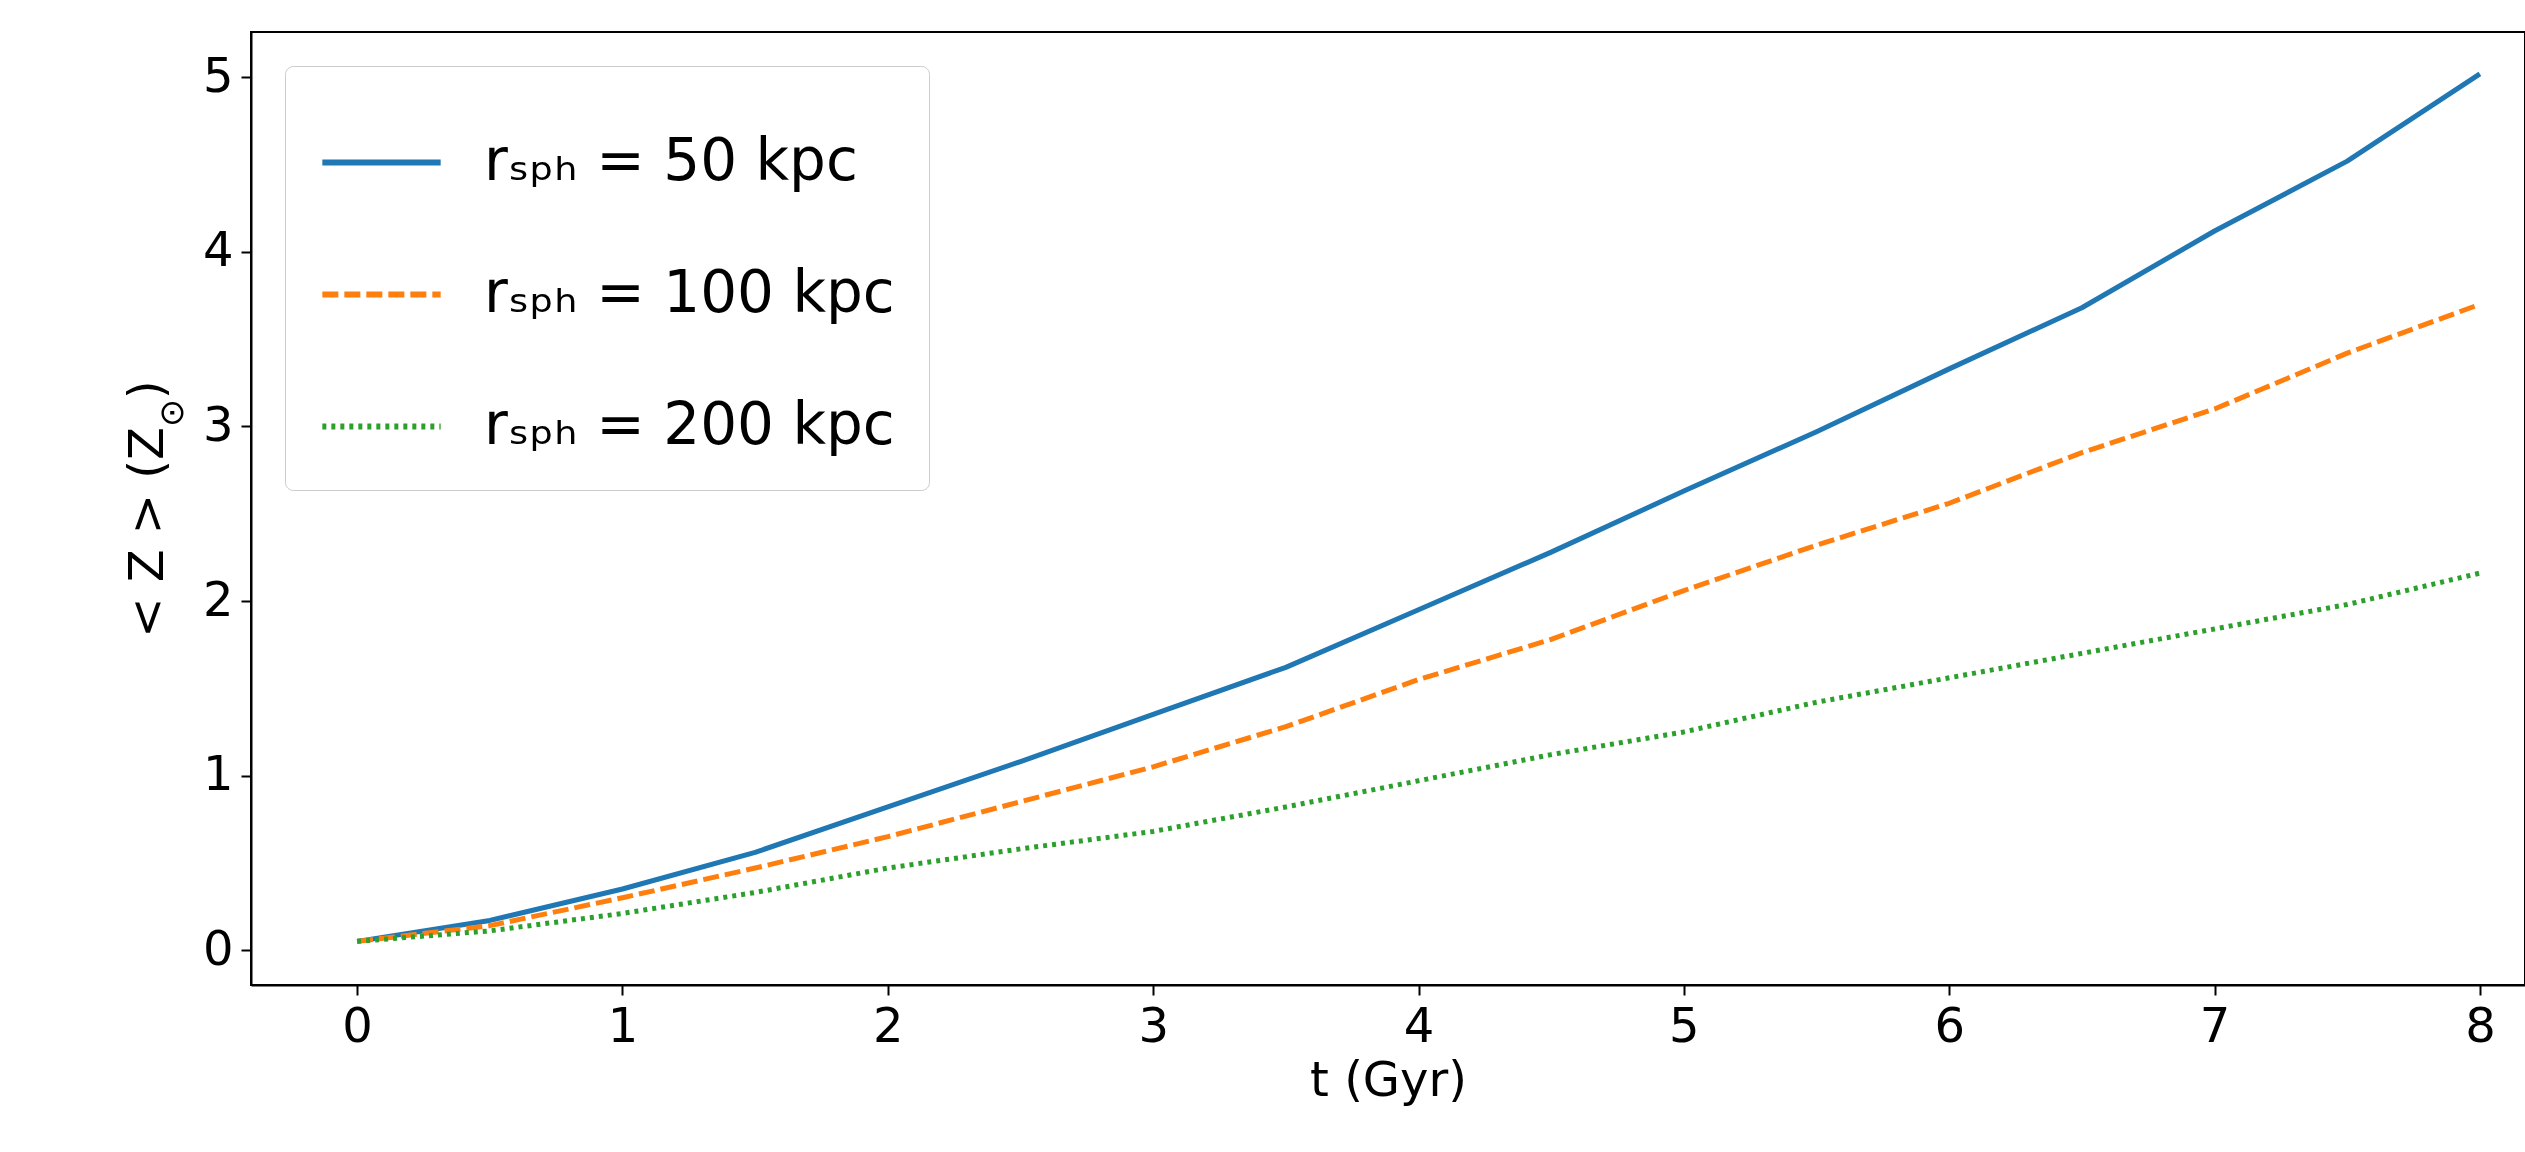 The height and width of the screenshot is (1152, 2525). I want to click on x-tick-label: 1, so click(623, 1024).